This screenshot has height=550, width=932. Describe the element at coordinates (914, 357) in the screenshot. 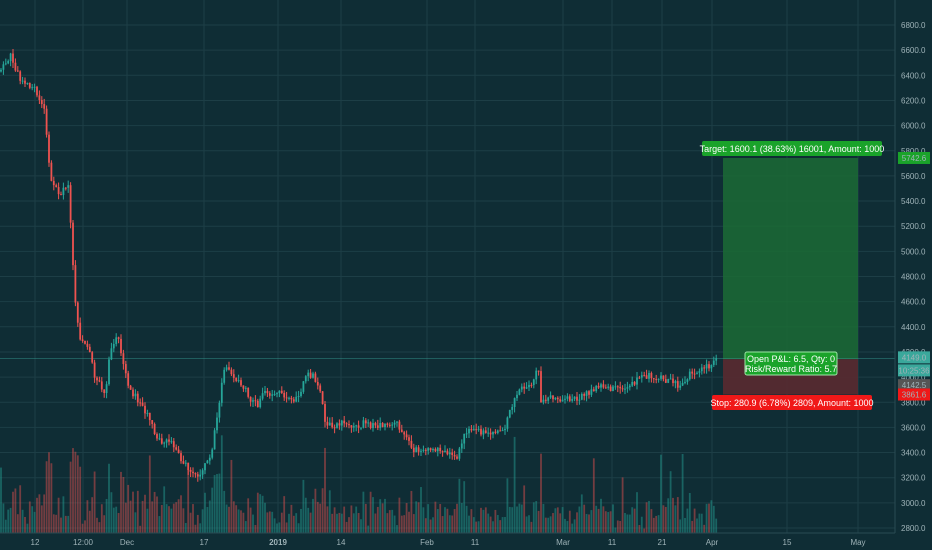

I see `current-price-badge: 4149.0` at that location.